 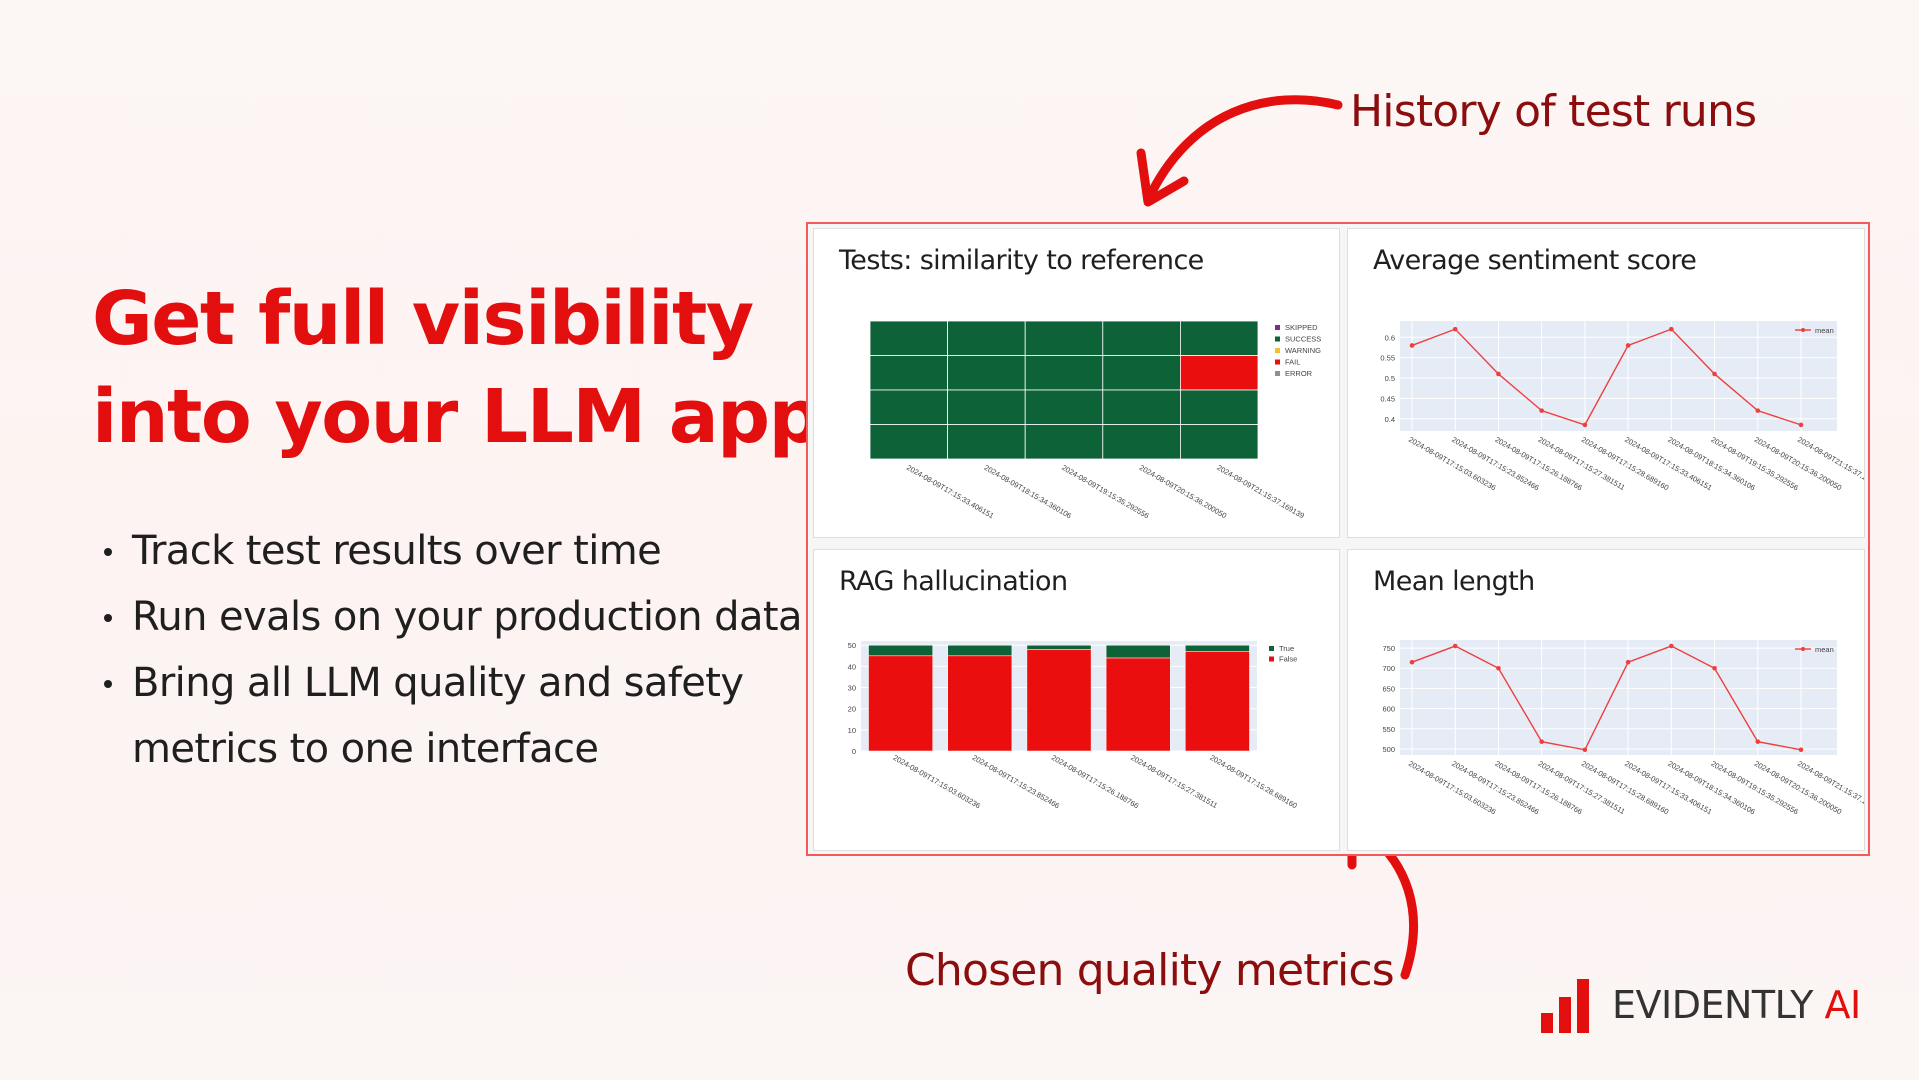 I want to click on logo-wordmark: EVIDENTLY, so click(x=1712, y=1005).